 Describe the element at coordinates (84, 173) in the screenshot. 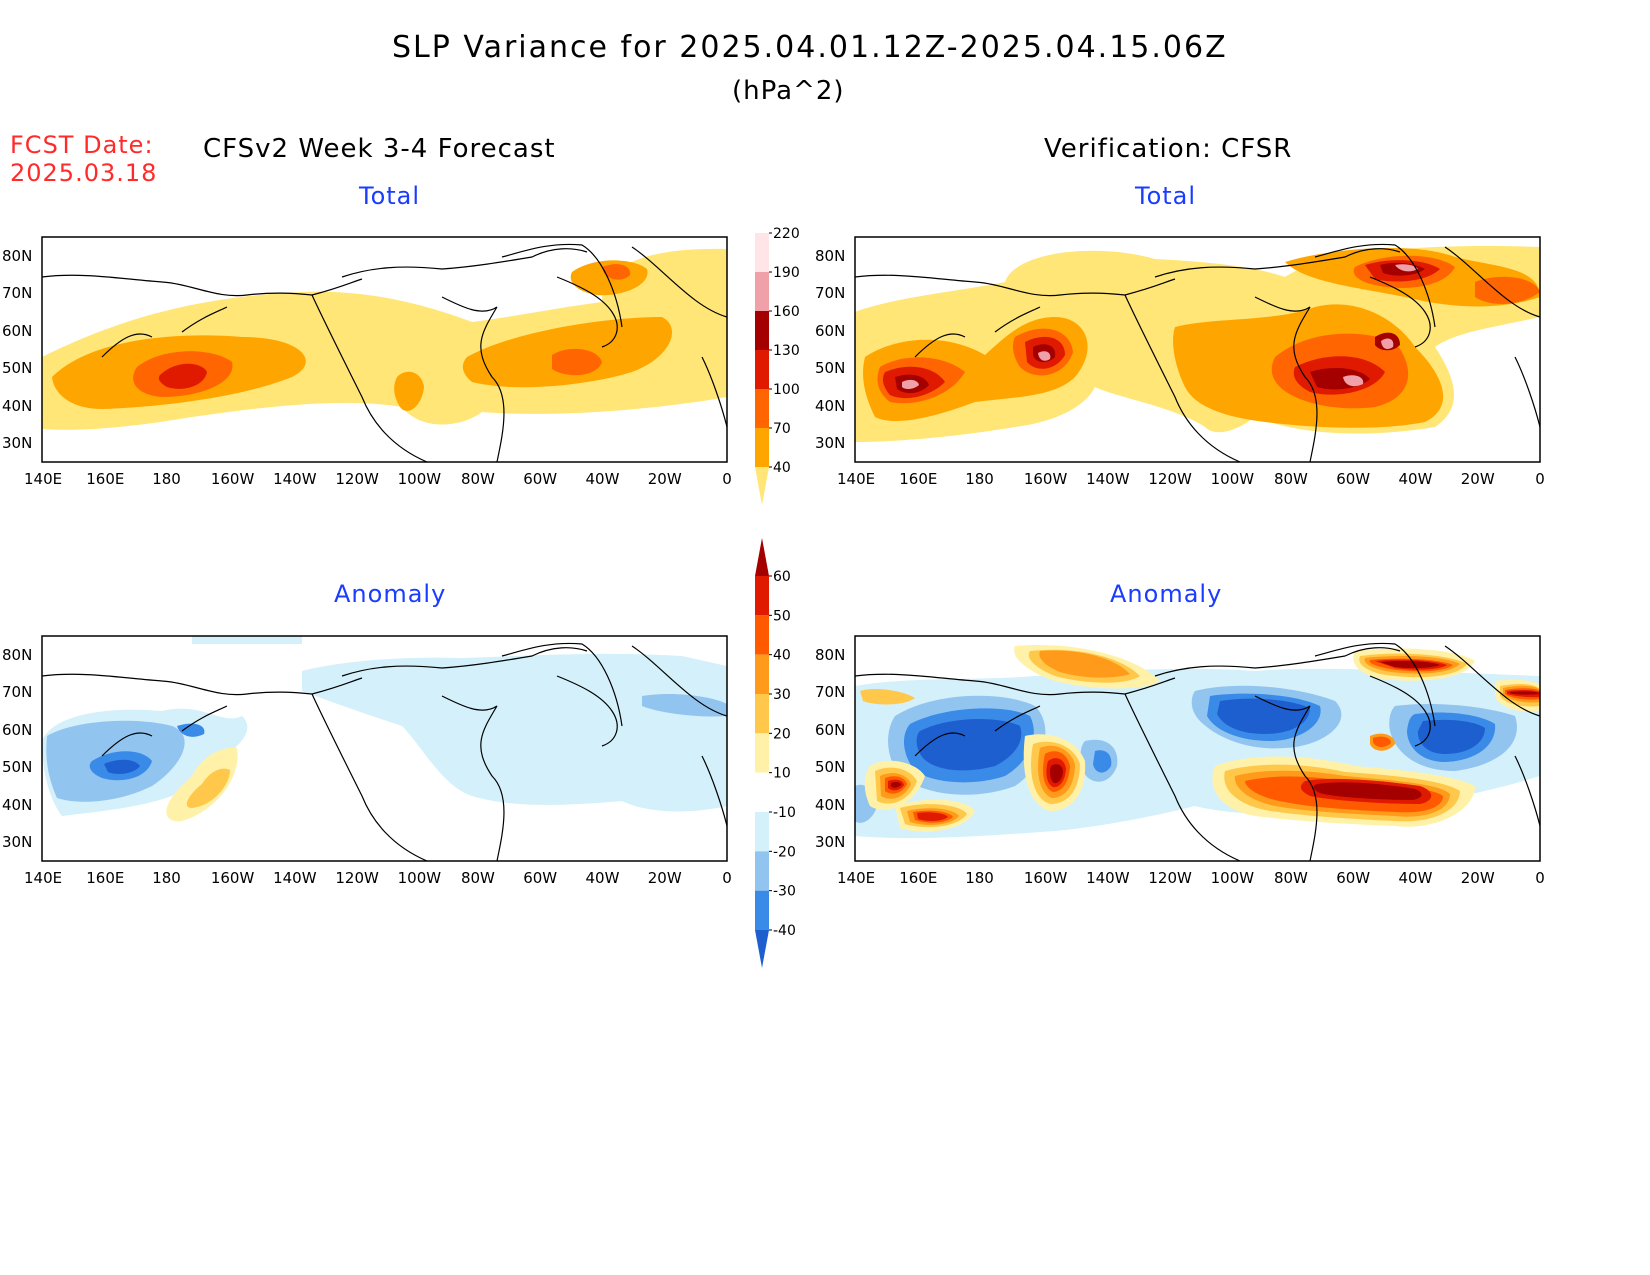

I see `fcst-date-value: 2025.03.18` at that location.